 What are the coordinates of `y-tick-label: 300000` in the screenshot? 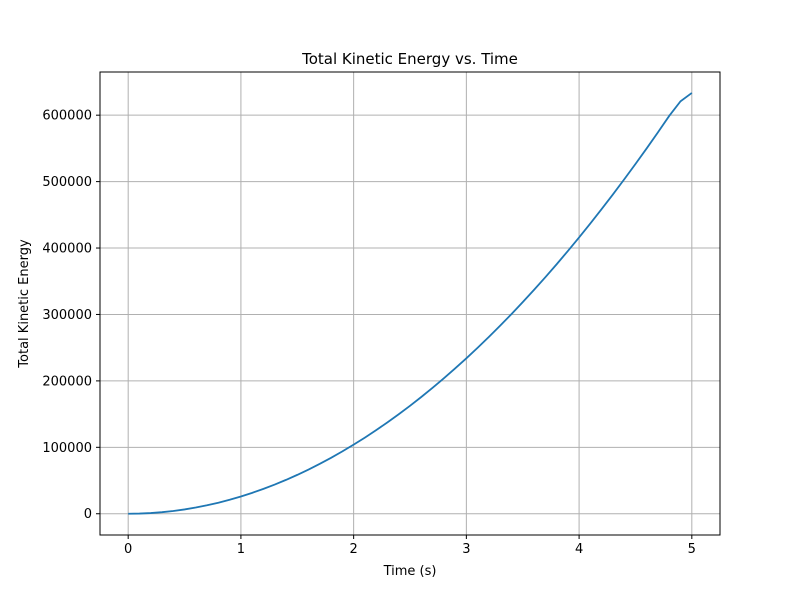 It's located at (67, 315).